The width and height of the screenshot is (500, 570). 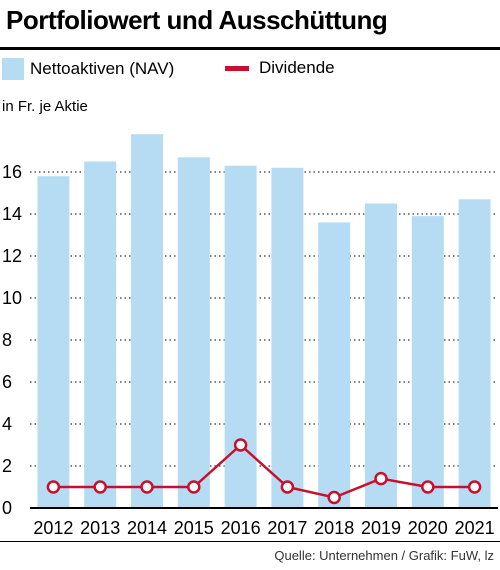 I want to click on bar-nav-2021, so click(x=474, y=354).